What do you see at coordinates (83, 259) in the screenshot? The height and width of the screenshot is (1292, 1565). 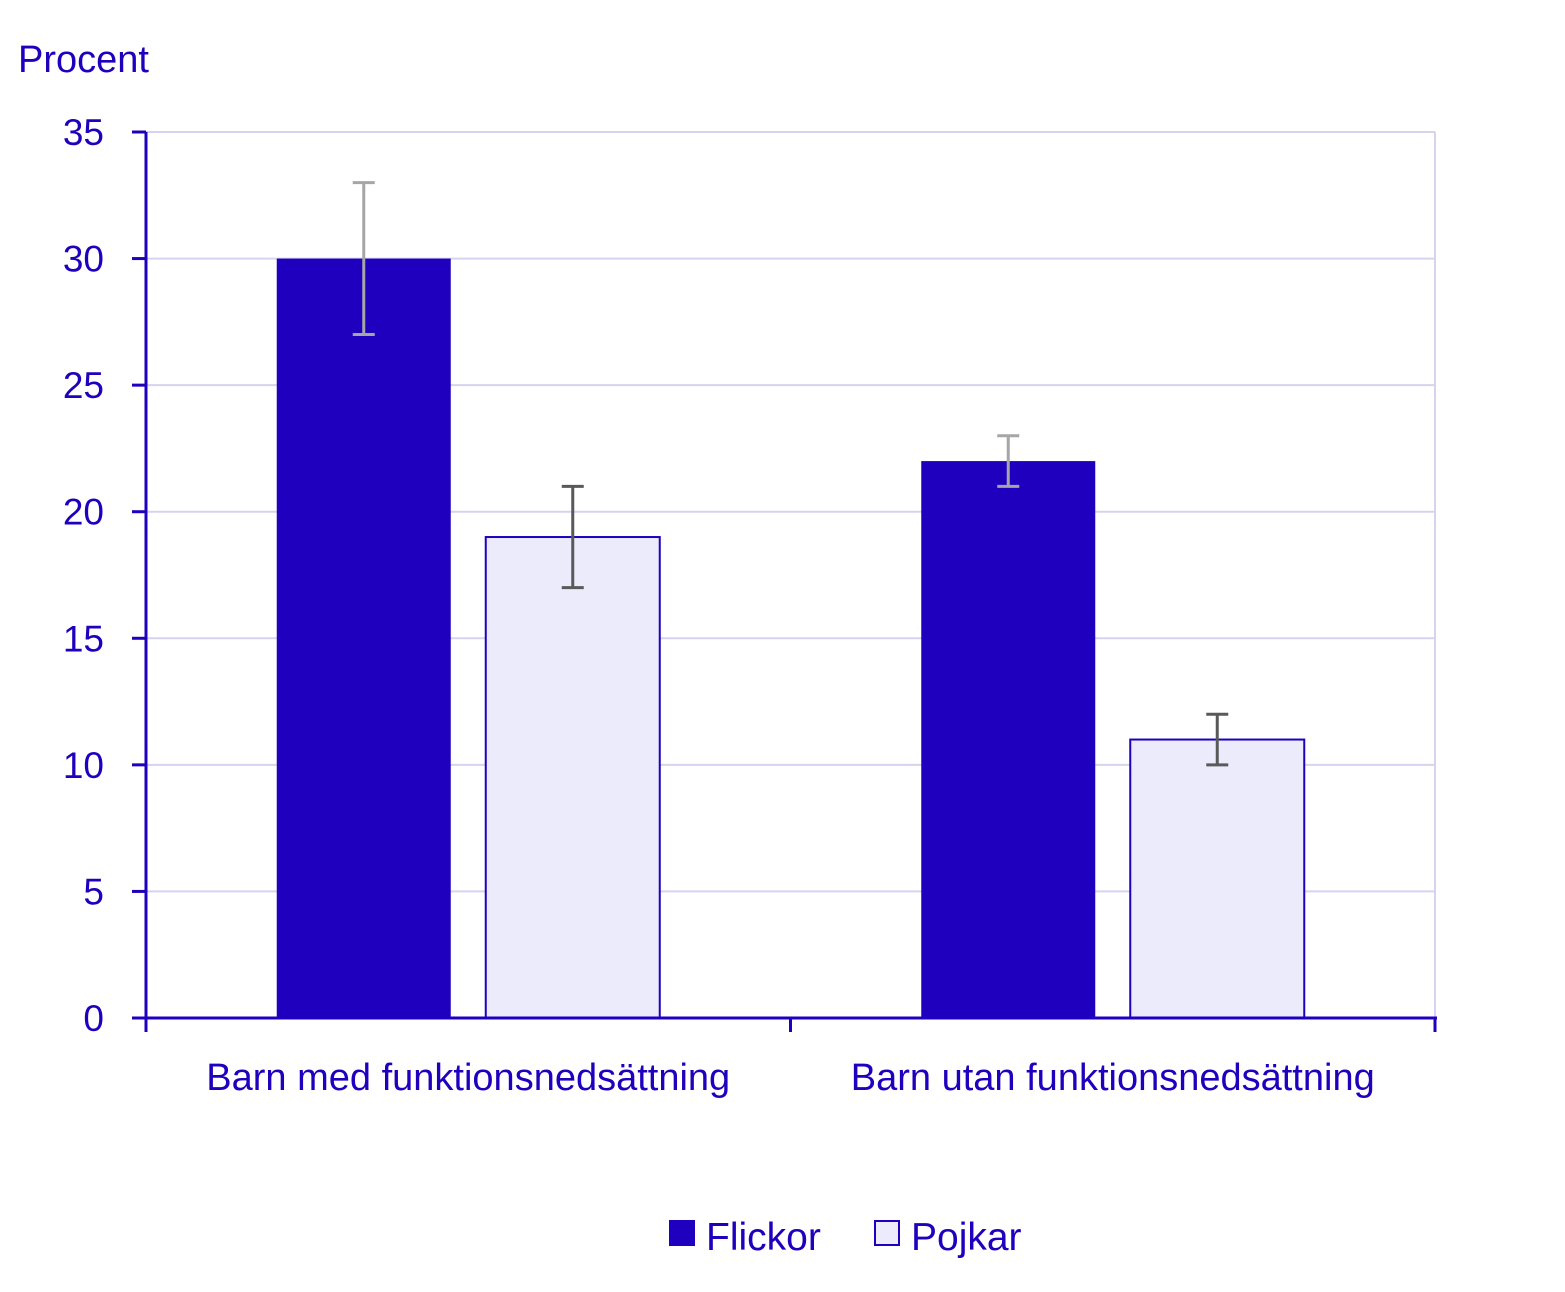 I see `y-tick-label: 30` at bounding box center [83, 259].